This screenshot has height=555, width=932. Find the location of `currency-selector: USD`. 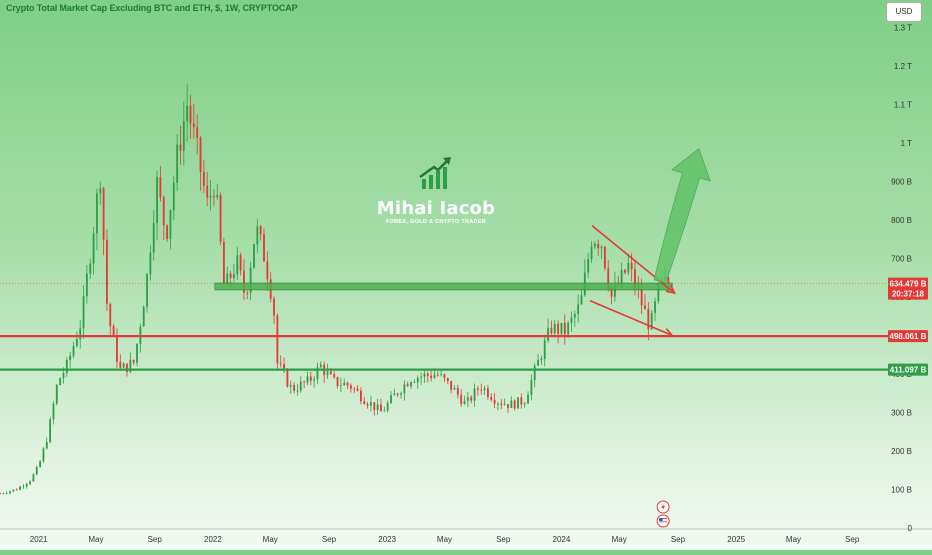

currency-selector: USD is located at coordinates (904, 12).